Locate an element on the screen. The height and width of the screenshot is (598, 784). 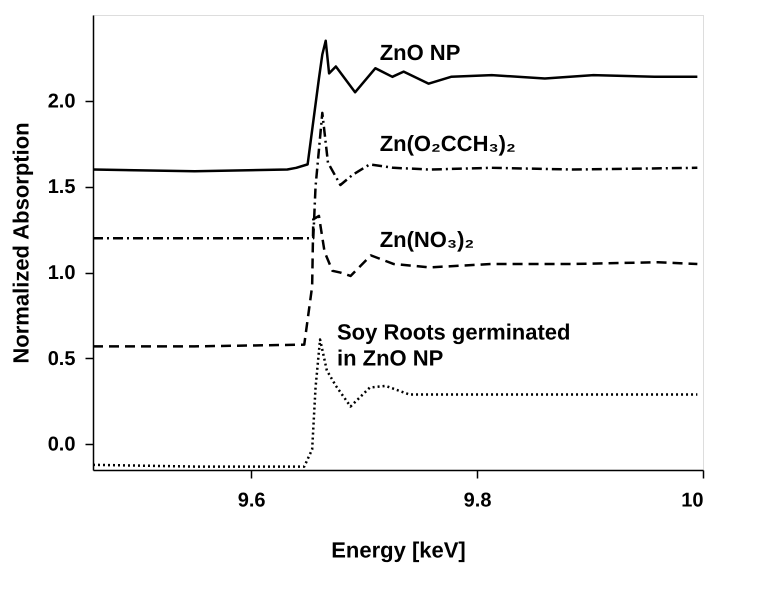
y-tick-label: 0.0 is located at coordinates (62, 445).